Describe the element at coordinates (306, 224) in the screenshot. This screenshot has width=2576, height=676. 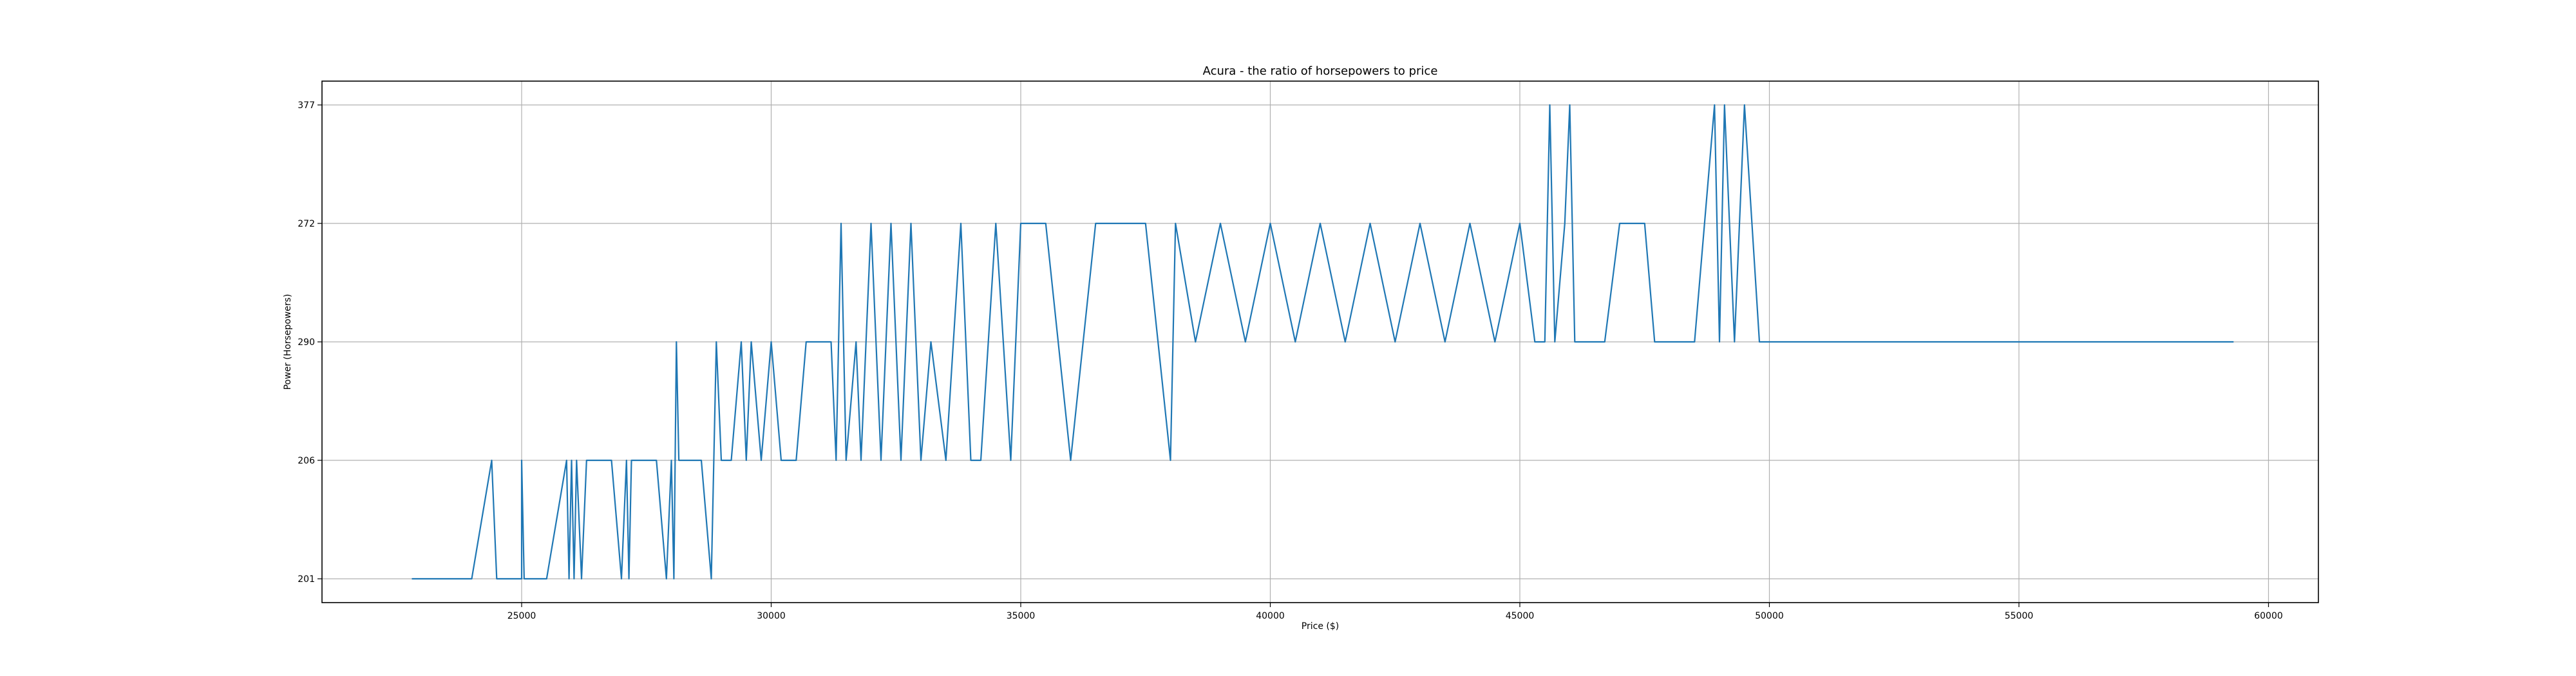
I see `y-tick-label: 272` at that location.